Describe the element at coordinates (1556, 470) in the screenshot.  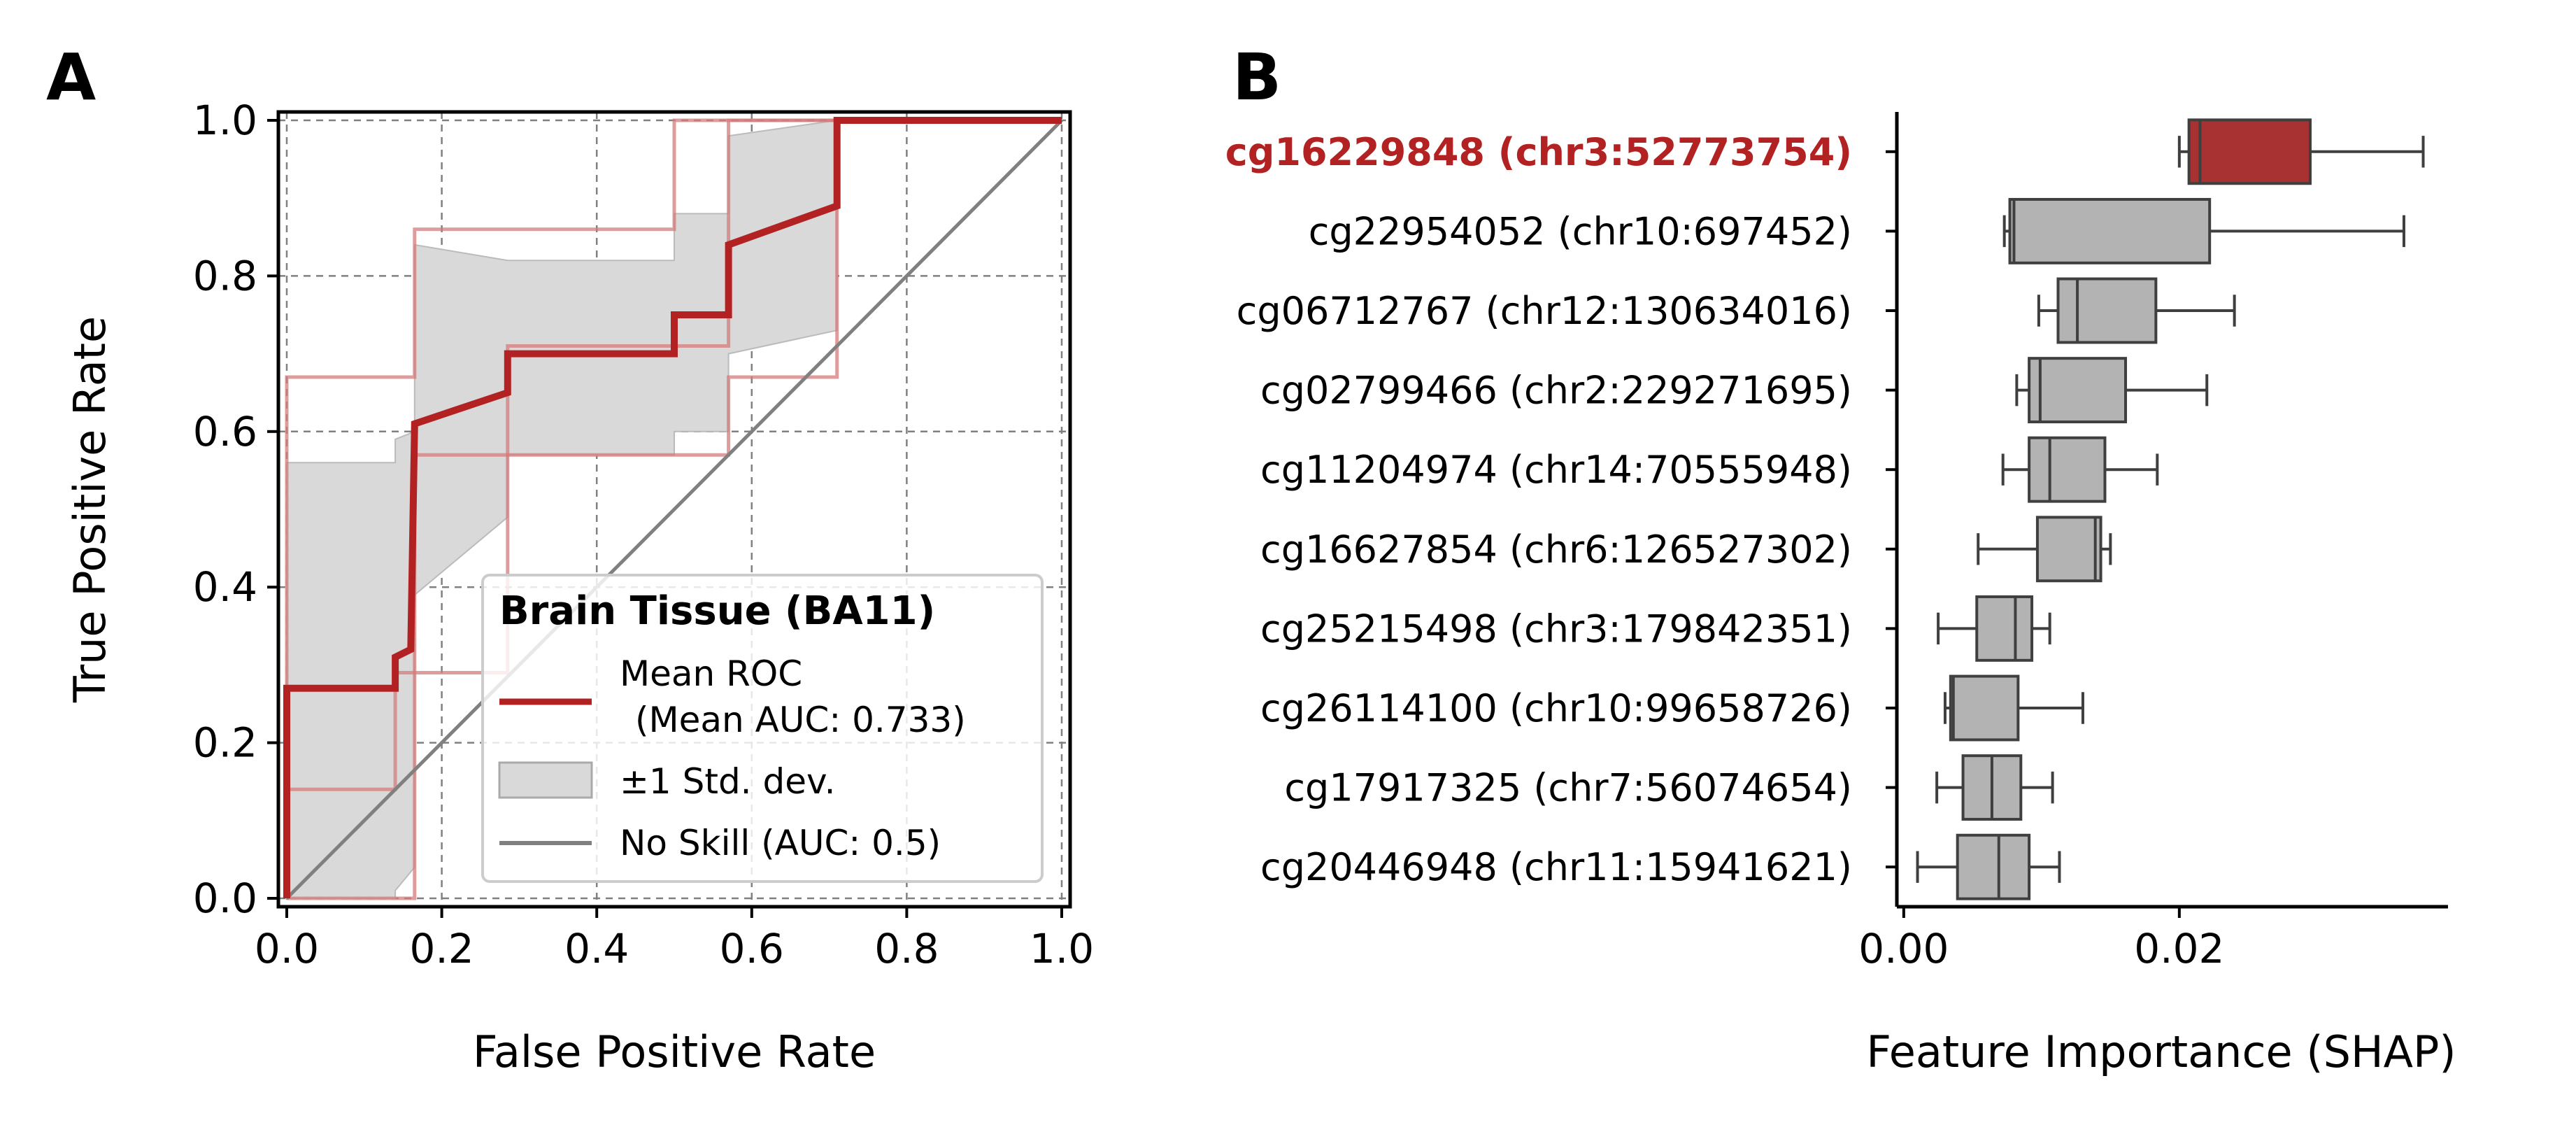
I see `feature-label-4: cg11204974 (chr14:70555948)` at that location.